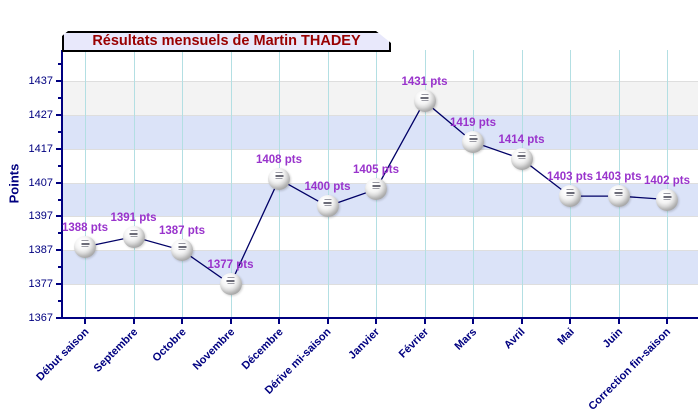 Image resolution: width=700 pixels, height=420 pixels. What do you see at coordinates (379, 318) in the screenshot?
I see `x-axis-line` at bounding box center [379, 318].